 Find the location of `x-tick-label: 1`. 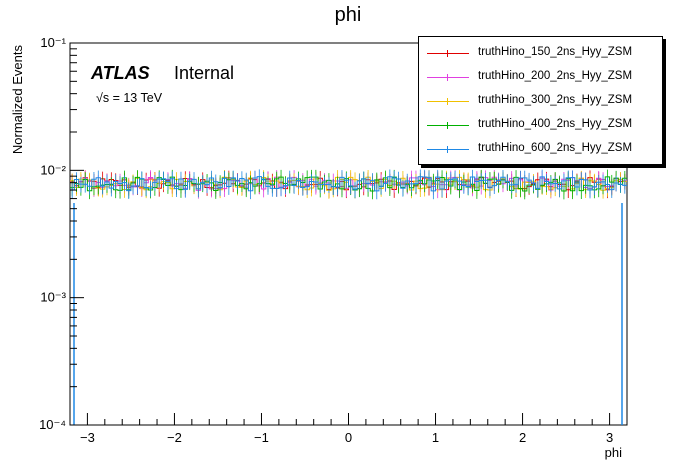

x-tick-label: 1 is located at coordinates (435, 437).